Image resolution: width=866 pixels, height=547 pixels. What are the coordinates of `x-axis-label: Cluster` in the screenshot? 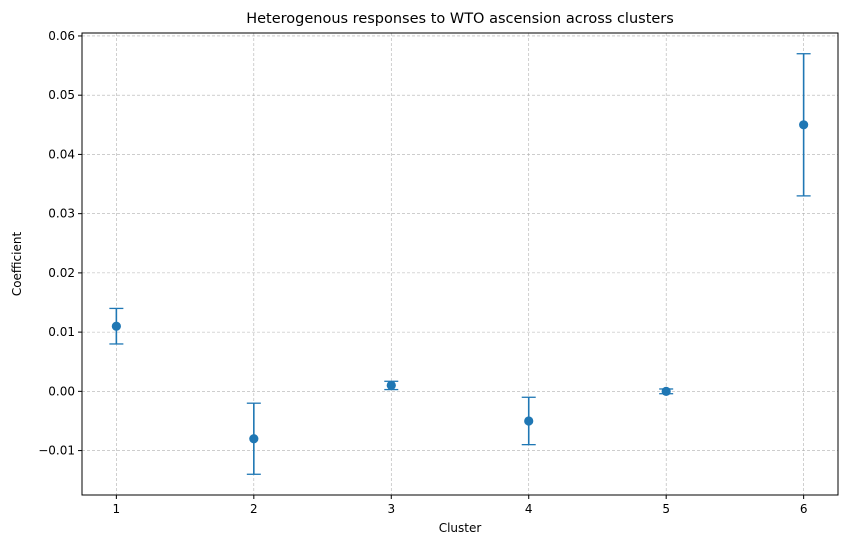 It's located at (460, 528).